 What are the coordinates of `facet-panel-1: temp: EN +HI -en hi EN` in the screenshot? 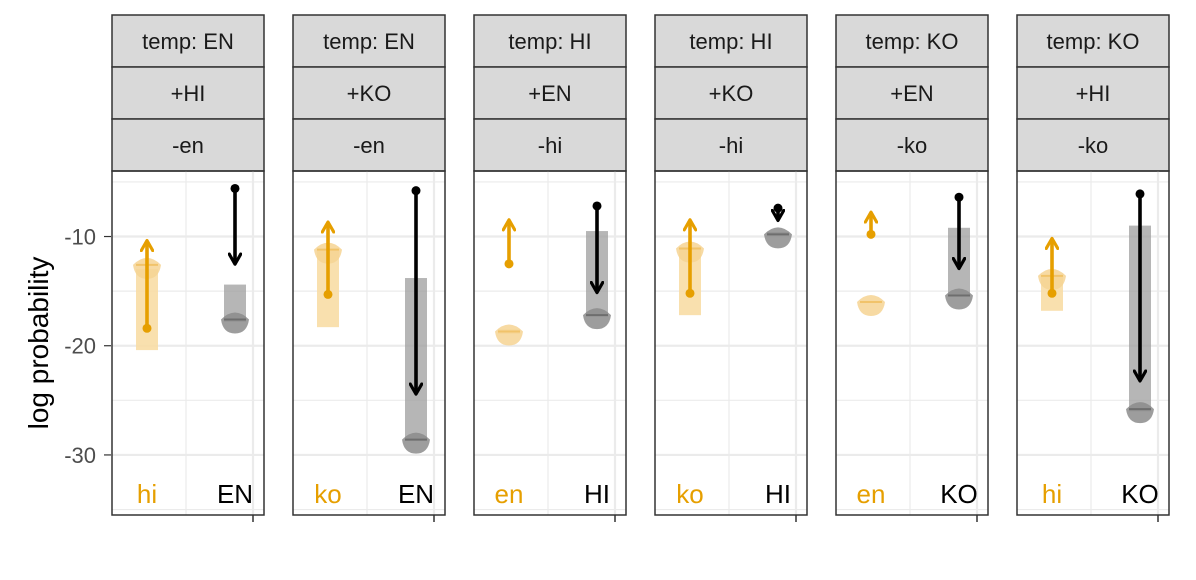 It's located at (188, 268).